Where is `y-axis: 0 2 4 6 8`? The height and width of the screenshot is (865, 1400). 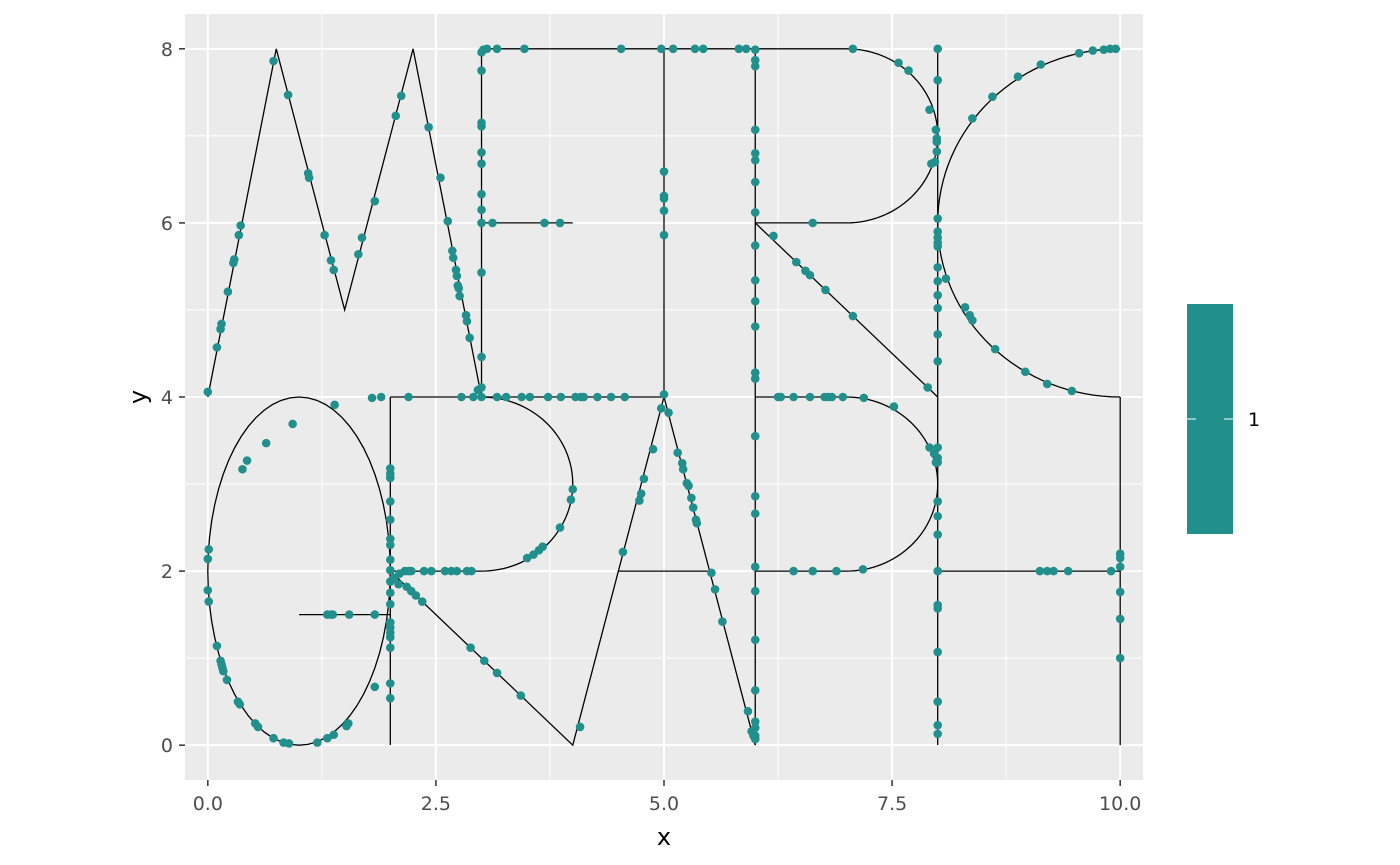 y-axis: 0 2 4 6 8 is located at coordinates (173, 398).